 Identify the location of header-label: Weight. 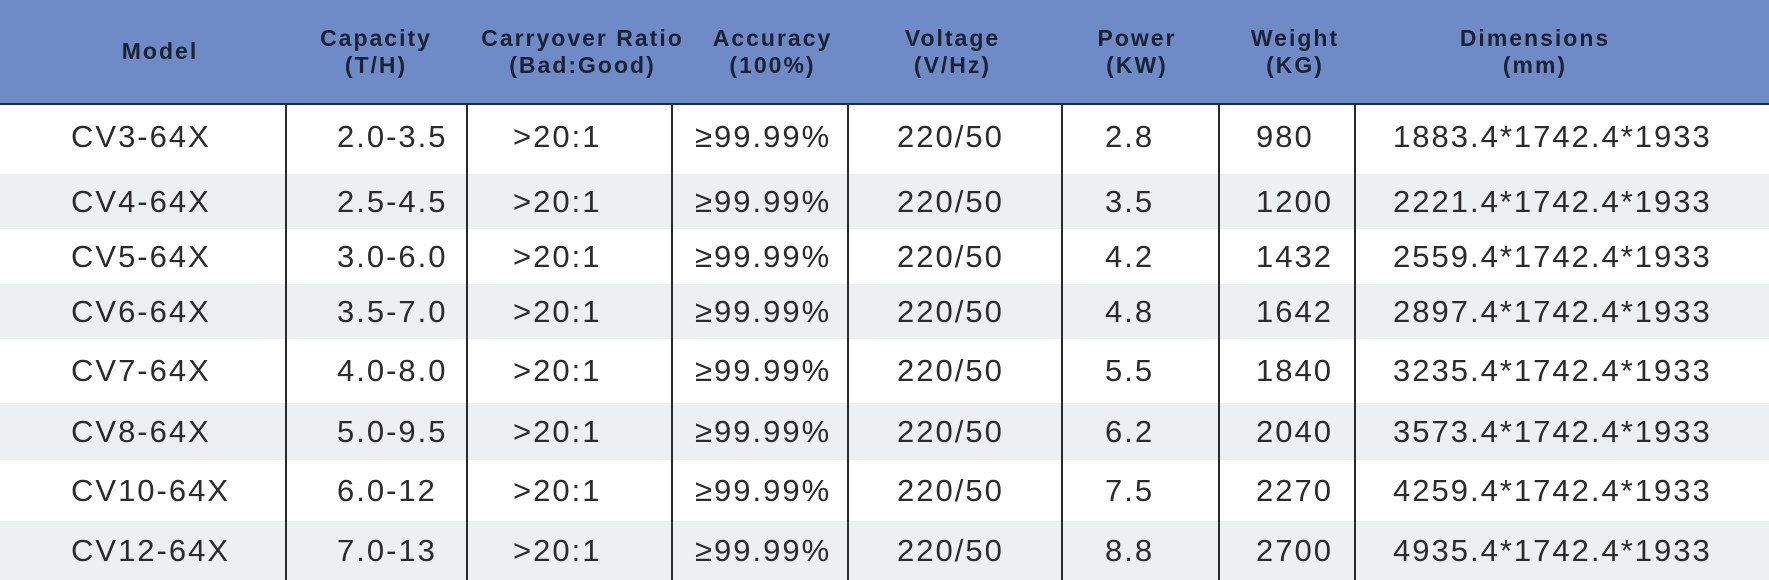
(1295, 37).